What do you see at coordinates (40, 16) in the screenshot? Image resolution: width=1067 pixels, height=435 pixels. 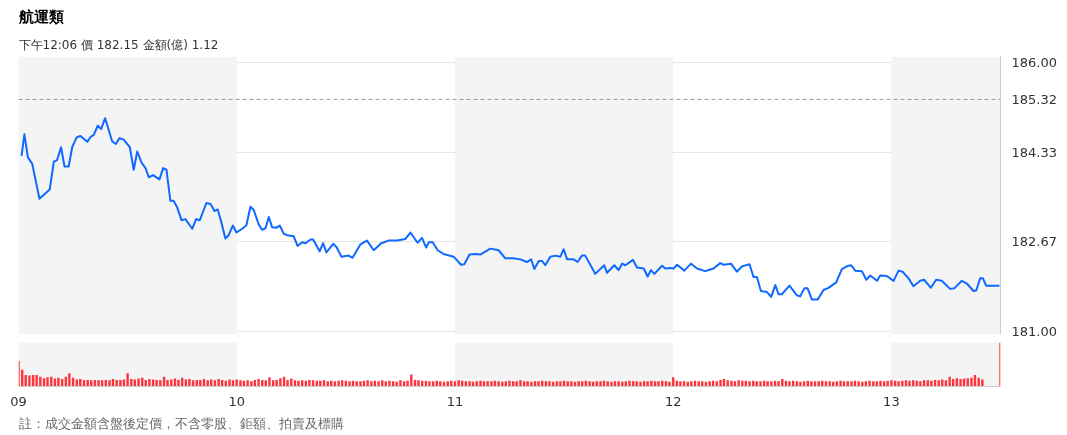 I see `chart-title: 航運類` at bounding box center [40, 16].